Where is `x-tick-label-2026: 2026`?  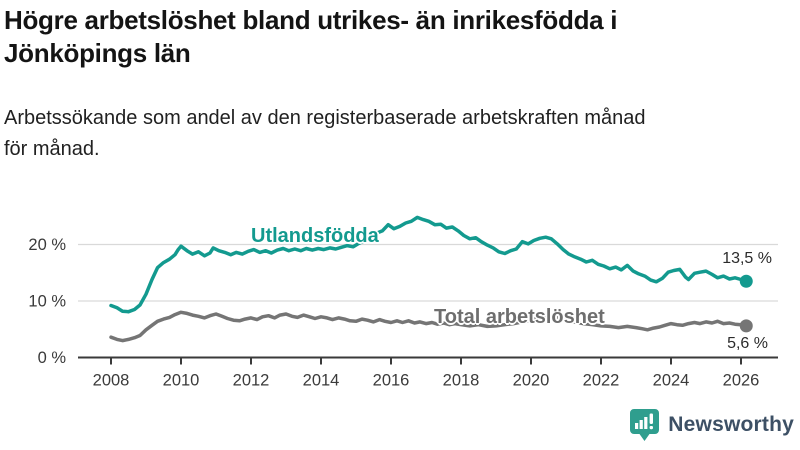
x-tick-label-2026: 2026 is located at coordinates (741, 381).